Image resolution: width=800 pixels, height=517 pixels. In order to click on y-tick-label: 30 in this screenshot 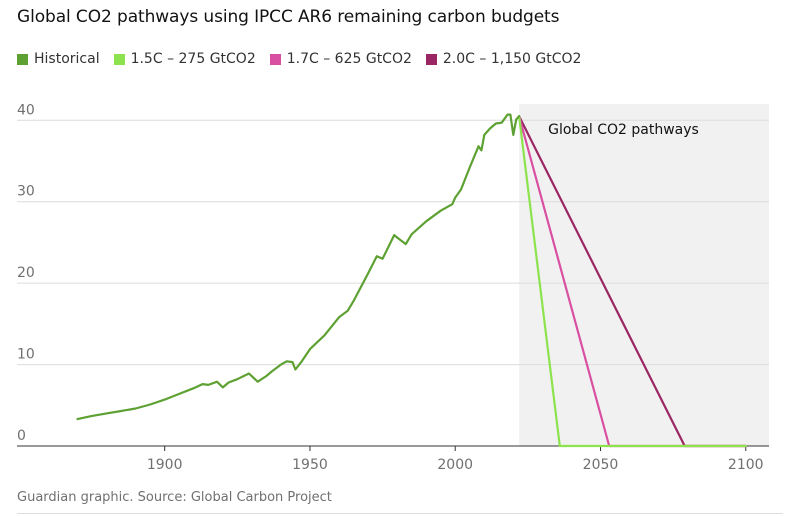, I will do `click(26, 192)`.